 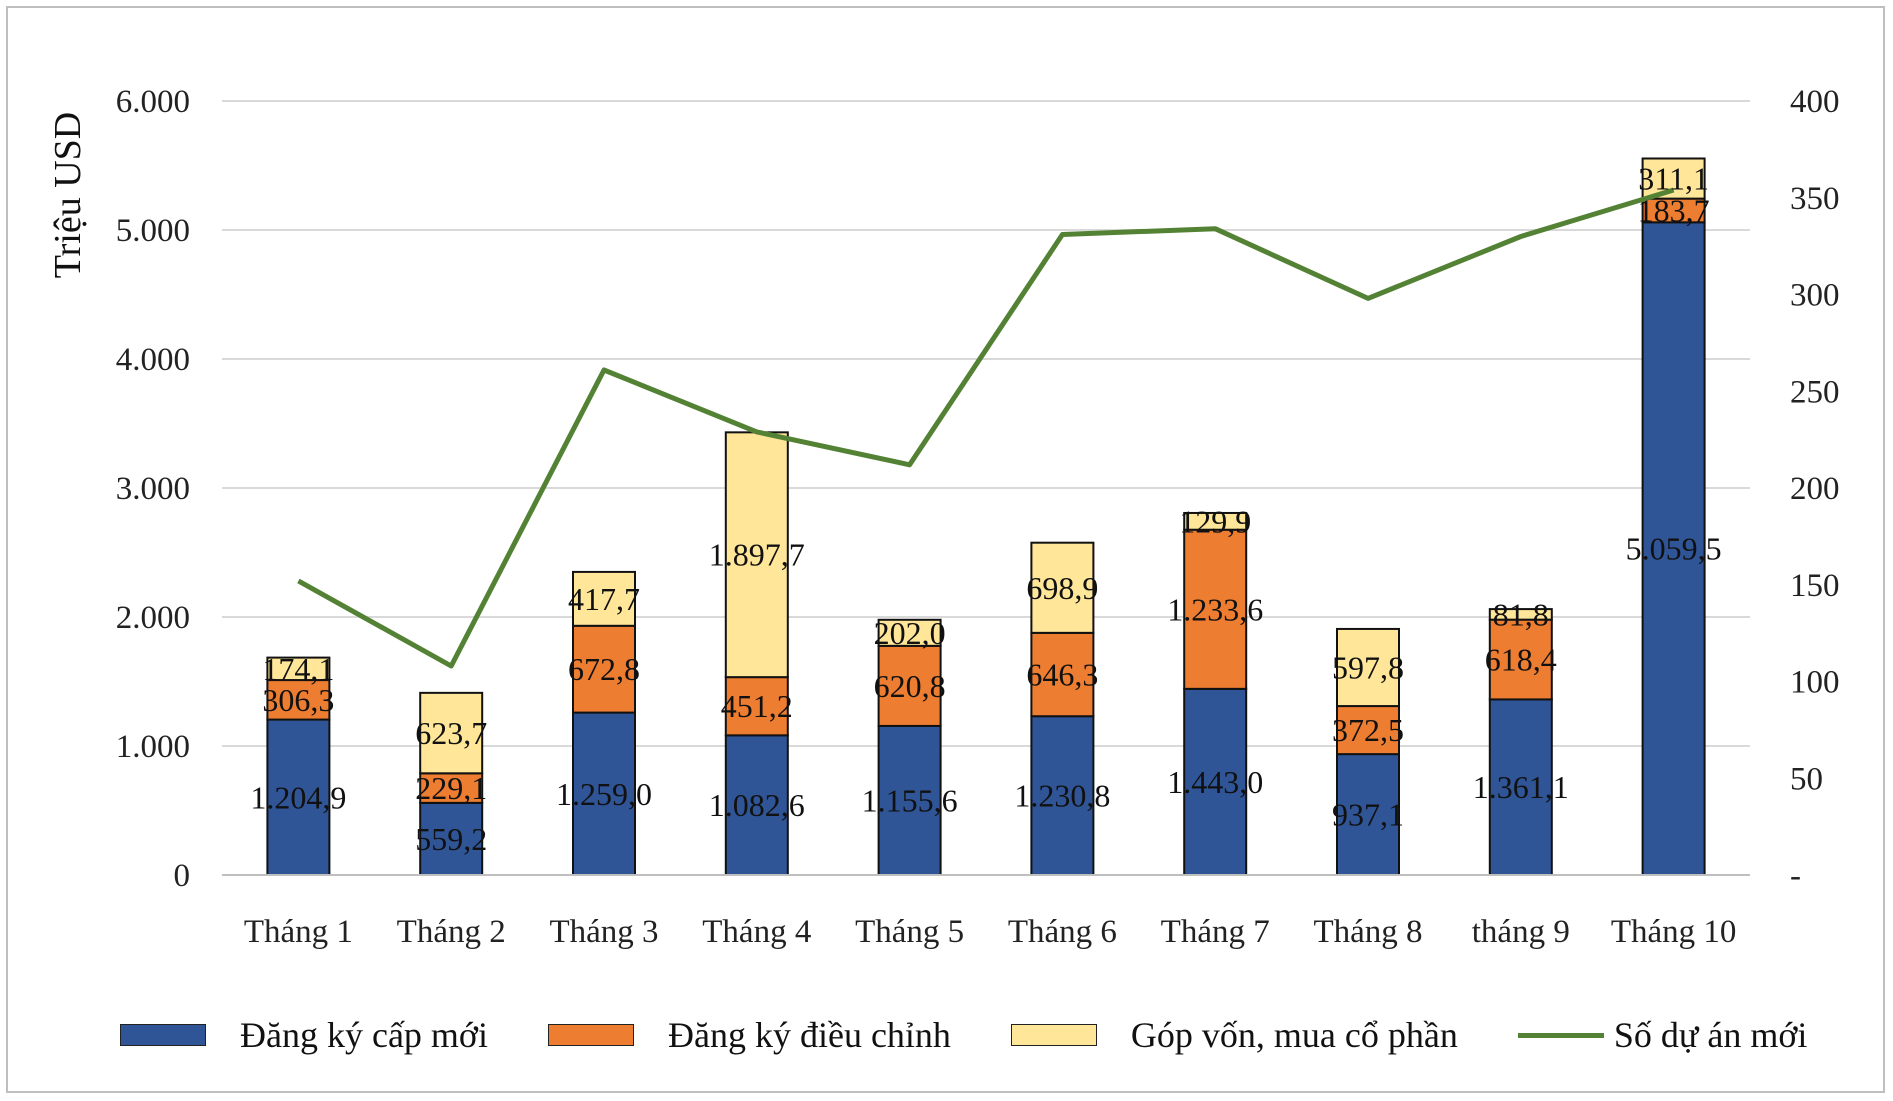 I want to click on legend-item-adjusted-registration: Đăng ký điều chỉnh, so click(x=749, y=1035).